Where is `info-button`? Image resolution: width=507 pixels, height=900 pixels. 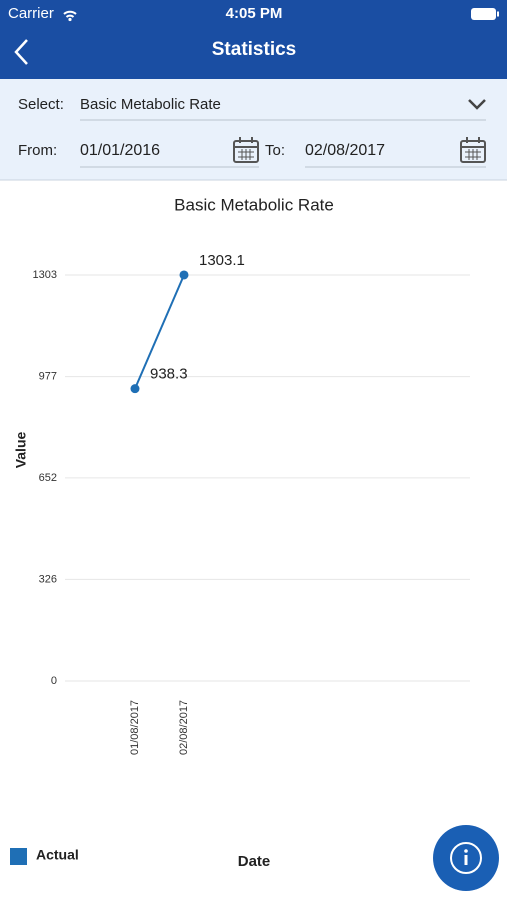 info-button is located at coordinates (466, 858).